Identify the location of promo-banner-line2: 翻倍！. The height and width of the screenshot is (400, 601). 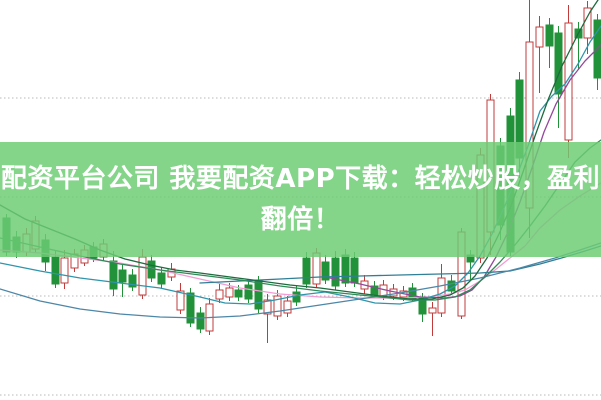
(300, 219).